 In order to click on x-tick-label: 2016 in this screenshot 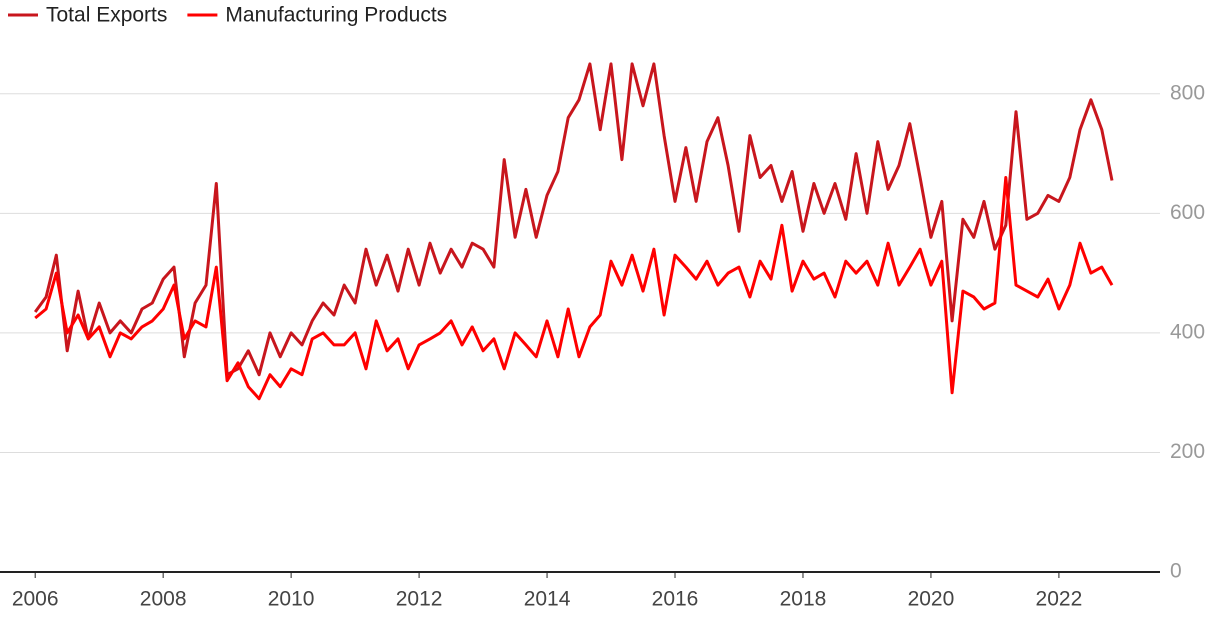, I will do `click(675, 599)`.